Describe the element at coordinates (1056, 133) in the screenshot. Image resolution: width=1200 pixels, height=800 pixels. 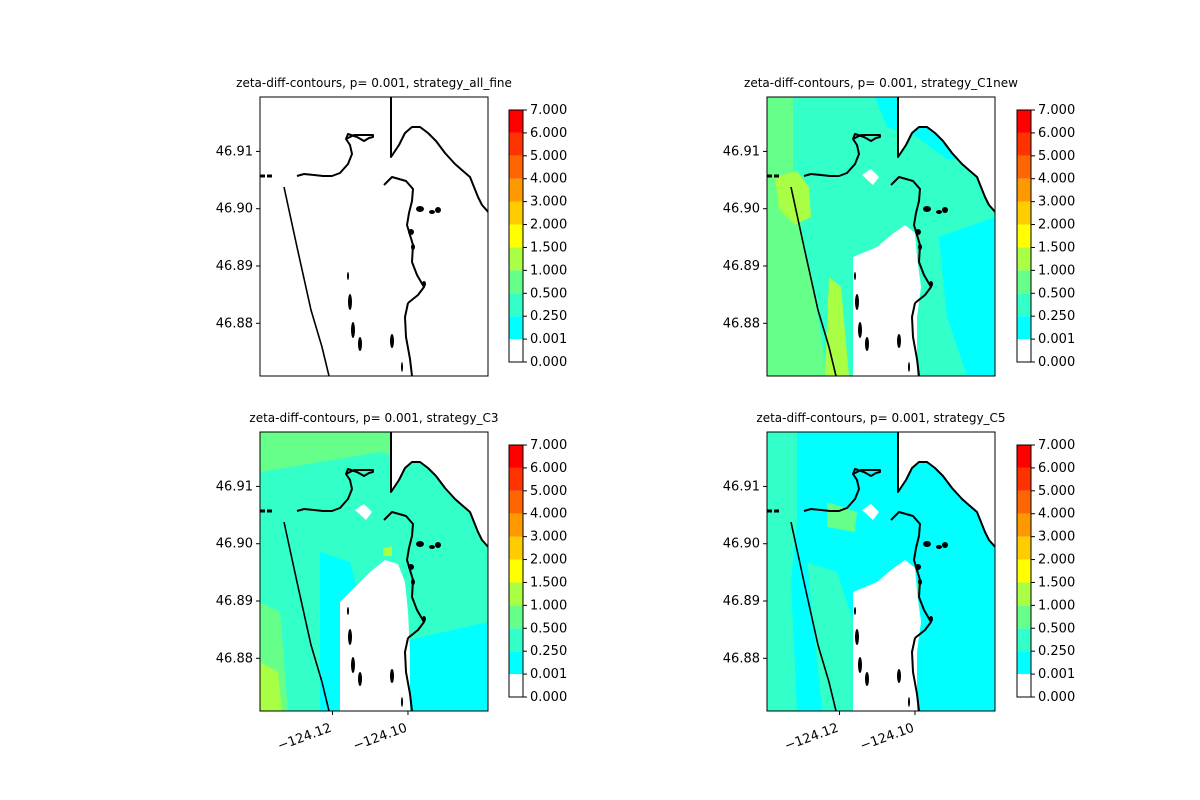
I see `colorbar-tick-label: 6.000` at that location.